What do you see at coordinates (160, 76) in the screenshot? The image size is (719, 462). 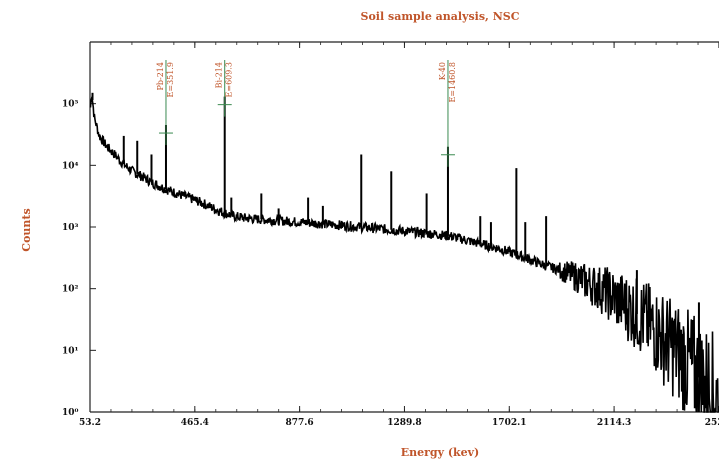 I see `annotation-label: Pb-214` at bounding box center [160, 76].